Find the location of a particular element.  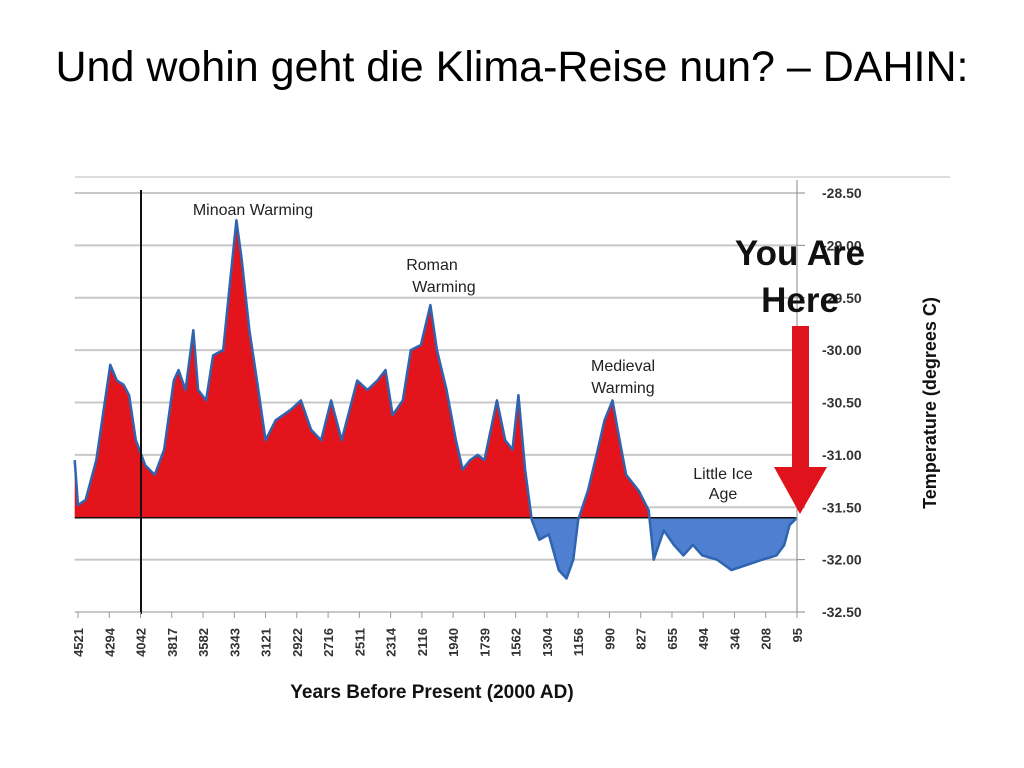

x-tick-label: 208 is located at coordinates (766, 639).